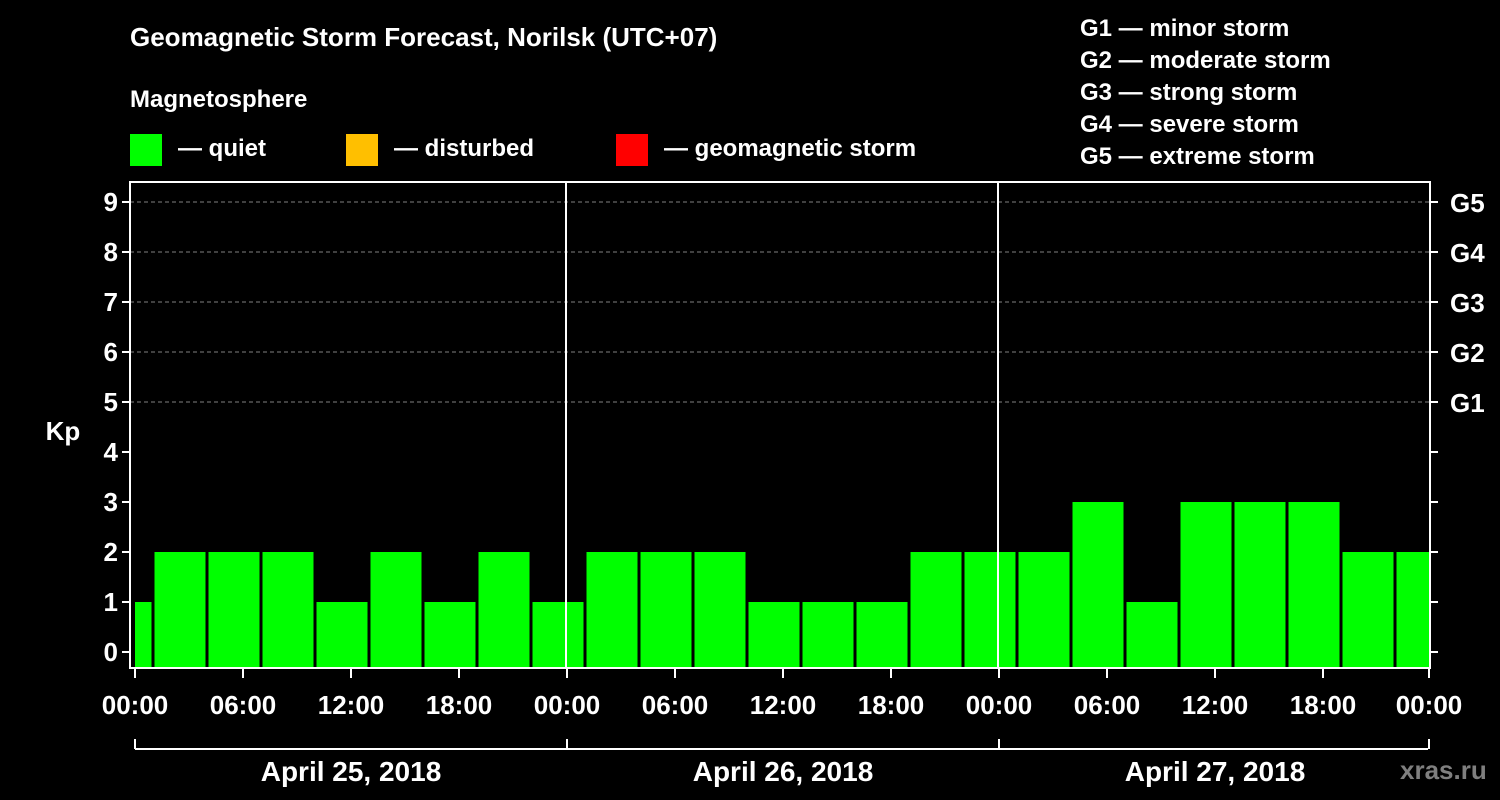 Image resolution: width=1500 pixels, height=800 pixels. I want to click on xtick-label-8: 00:00, so click(999, 705).